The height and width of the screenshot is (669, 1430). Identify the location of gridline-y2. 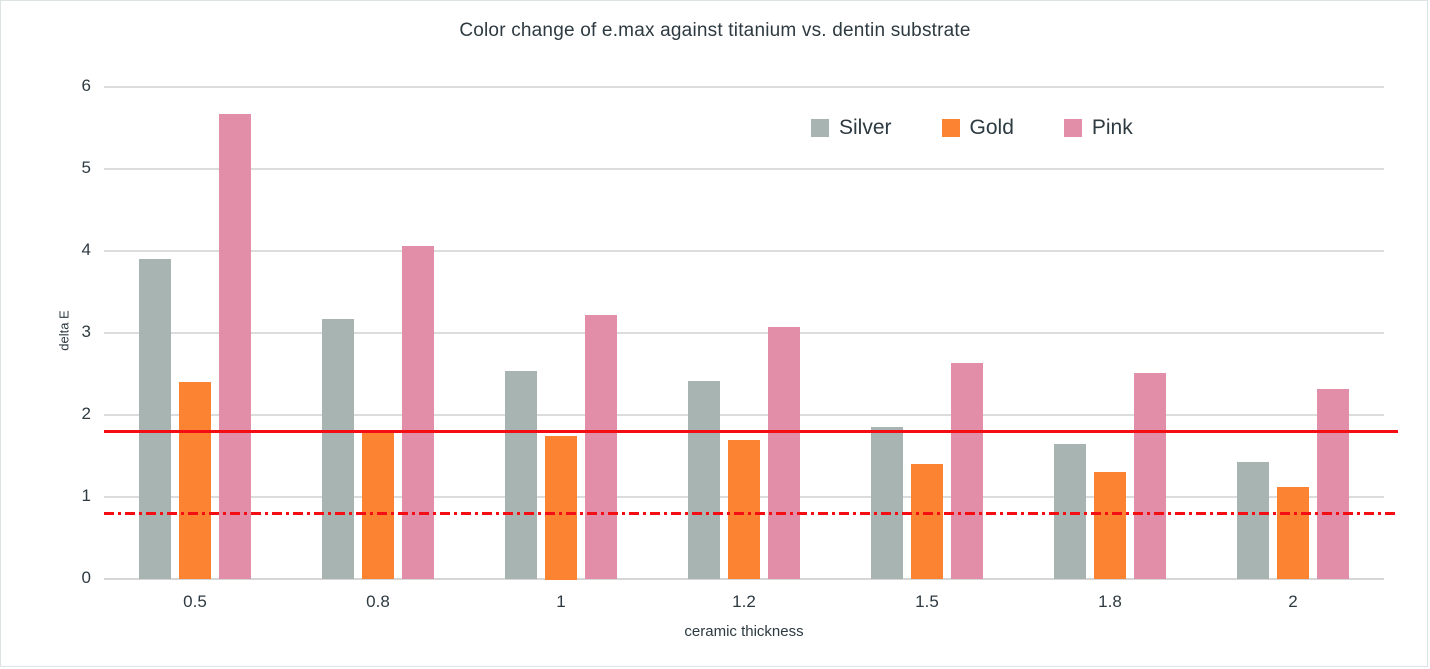
(744, 415).